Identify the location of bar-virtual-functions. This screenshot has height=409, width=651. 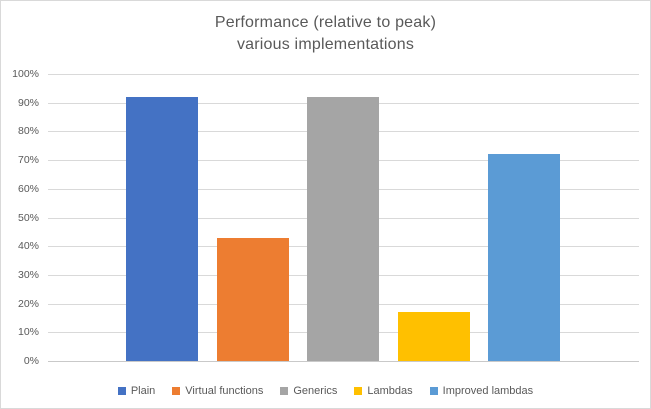
(253, 299).